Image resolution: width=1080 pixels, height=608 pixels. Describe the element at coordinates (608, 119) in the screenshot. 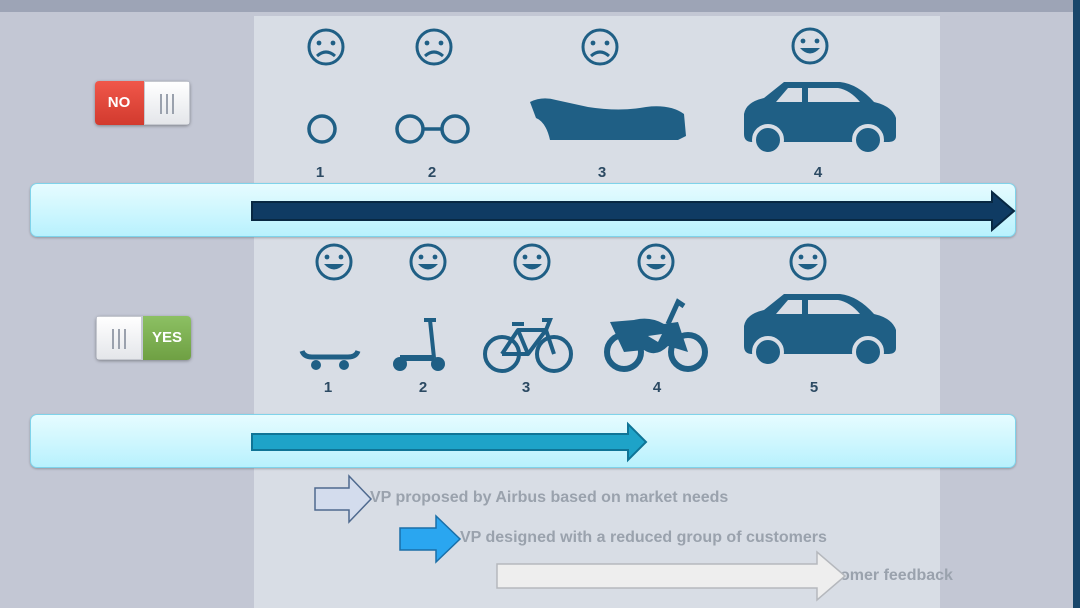

I see `car-body-icon` at that location.